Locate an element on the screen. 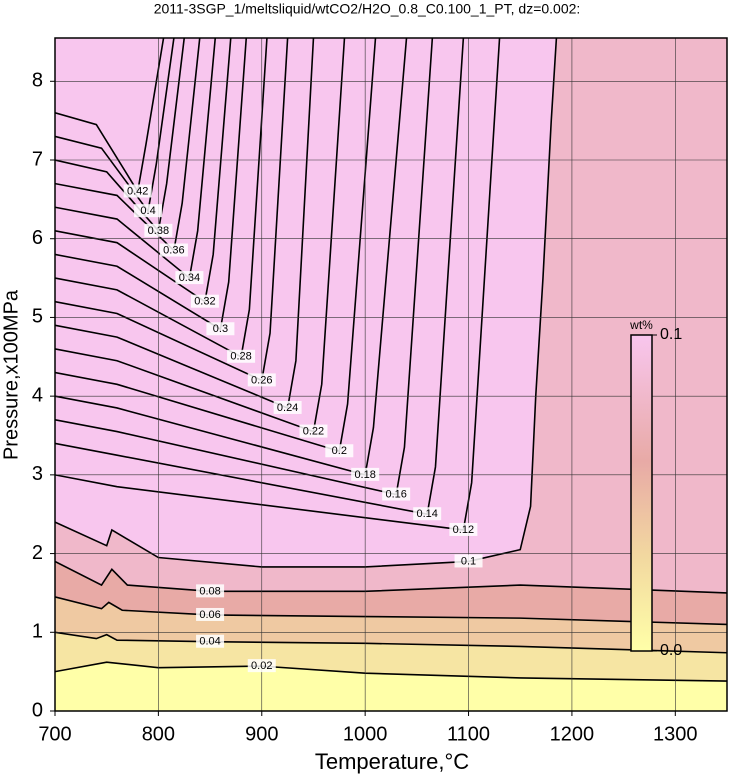  colorbar-tick-label: 0.1 is located at coordinates (671, 334).